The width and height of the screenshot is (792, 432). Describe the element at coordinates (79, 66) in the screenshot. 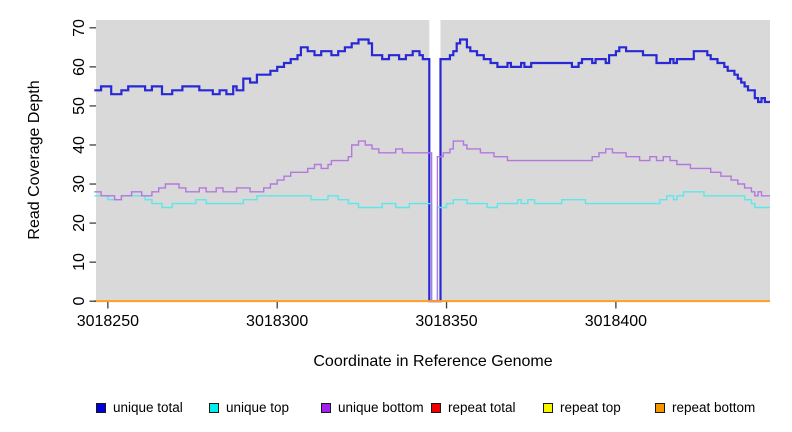

I see `y-tick-label: 60` at that location.